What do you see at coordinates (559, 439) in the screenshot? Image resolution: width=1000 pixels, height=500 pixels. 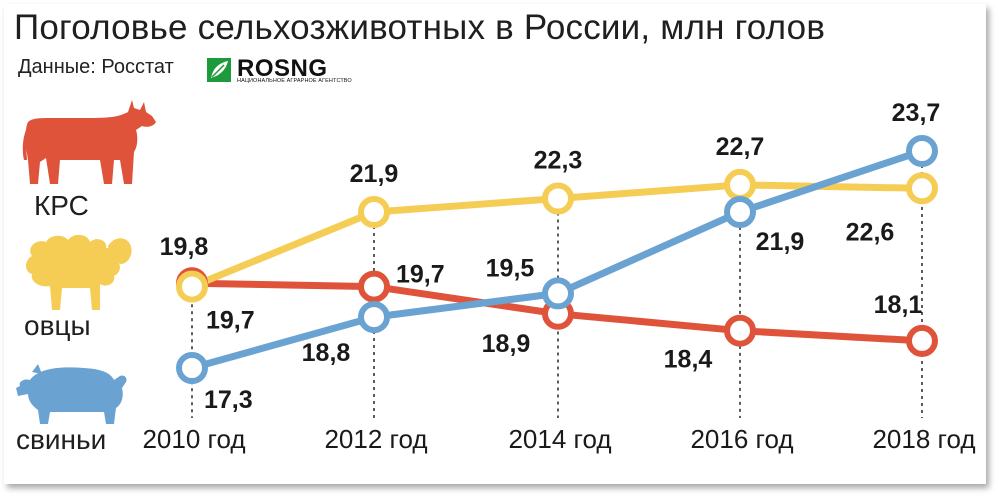 I see `x-tick-label-2: 2014 год` at bounding box center [559, 439].